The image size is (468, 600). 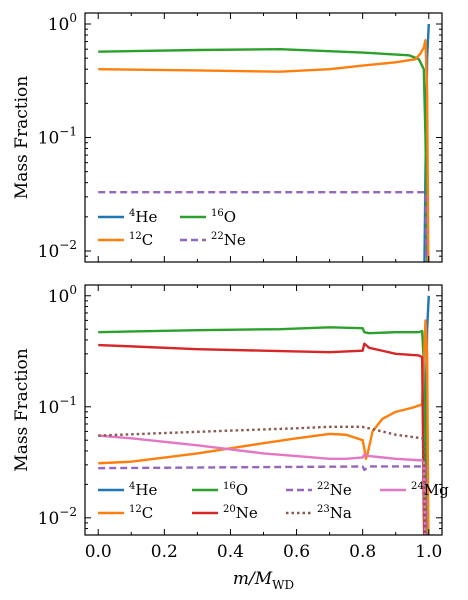 I want to click on x-tick-label: 0.4, so click(x=230, y=552).